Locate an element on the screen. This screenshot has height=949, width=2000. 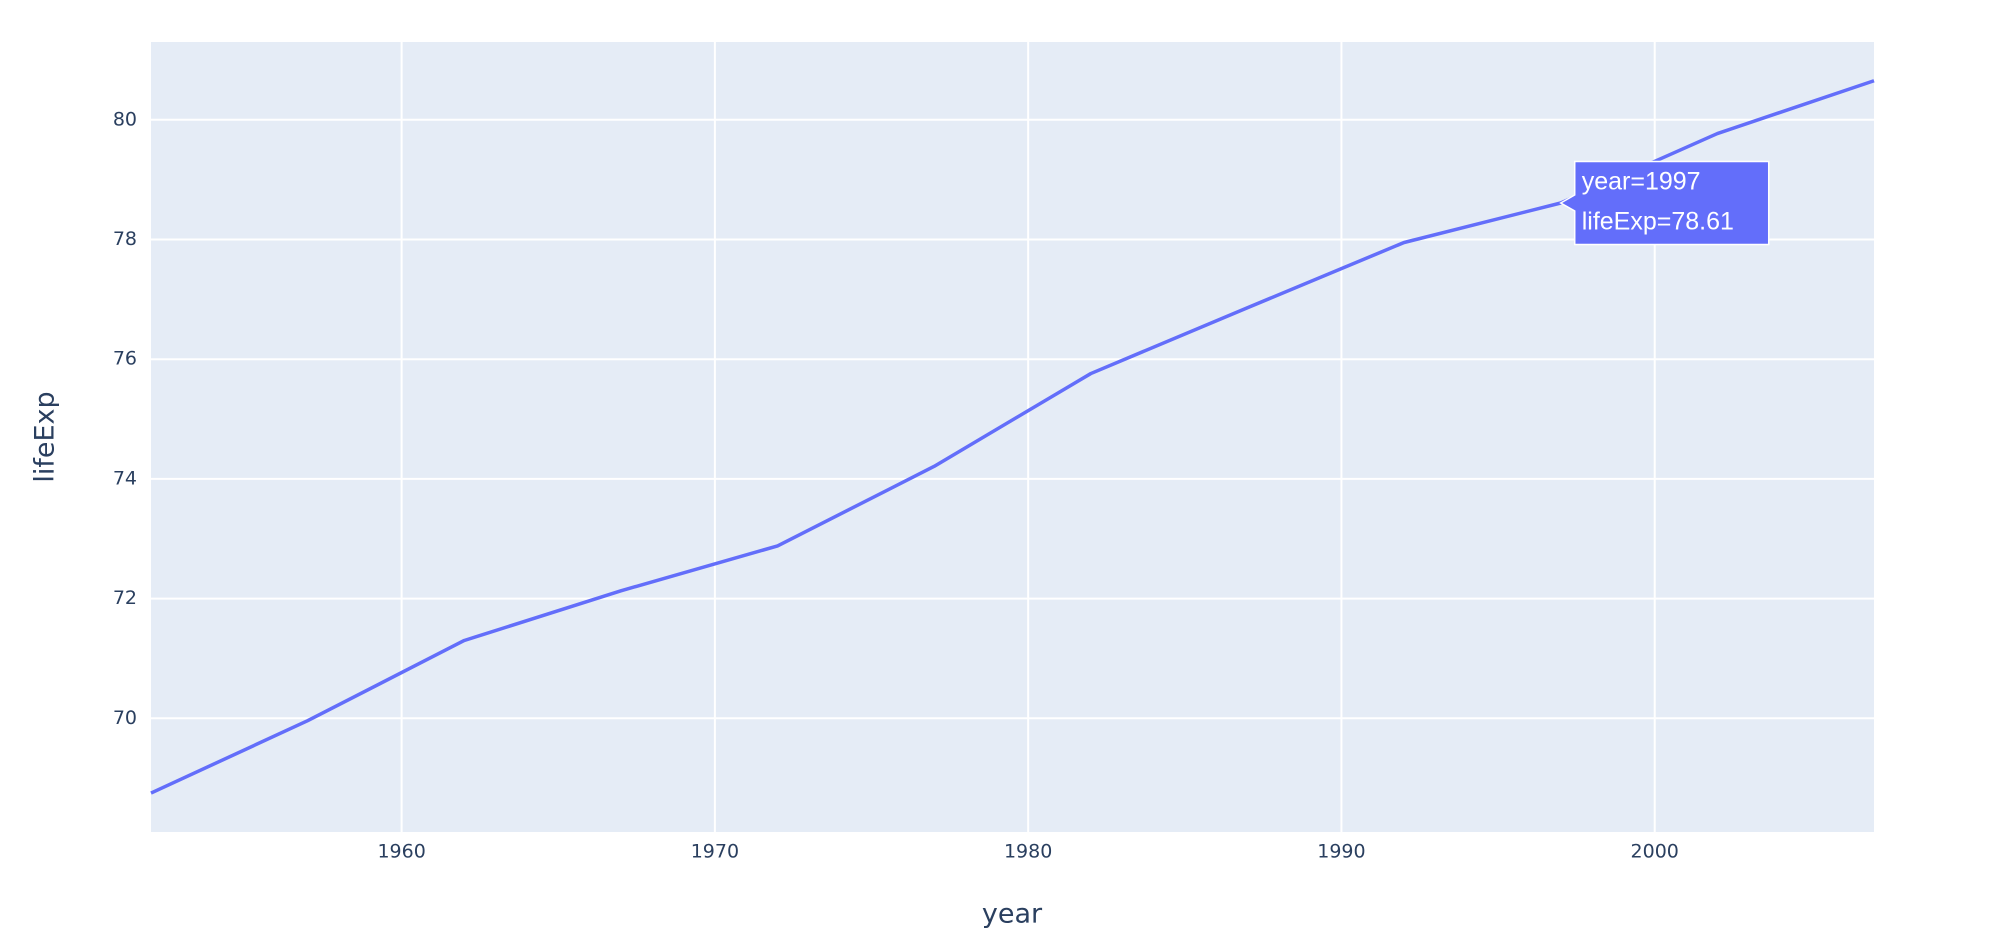
y-tick-label: 76 is located at coordinates (125, 359).